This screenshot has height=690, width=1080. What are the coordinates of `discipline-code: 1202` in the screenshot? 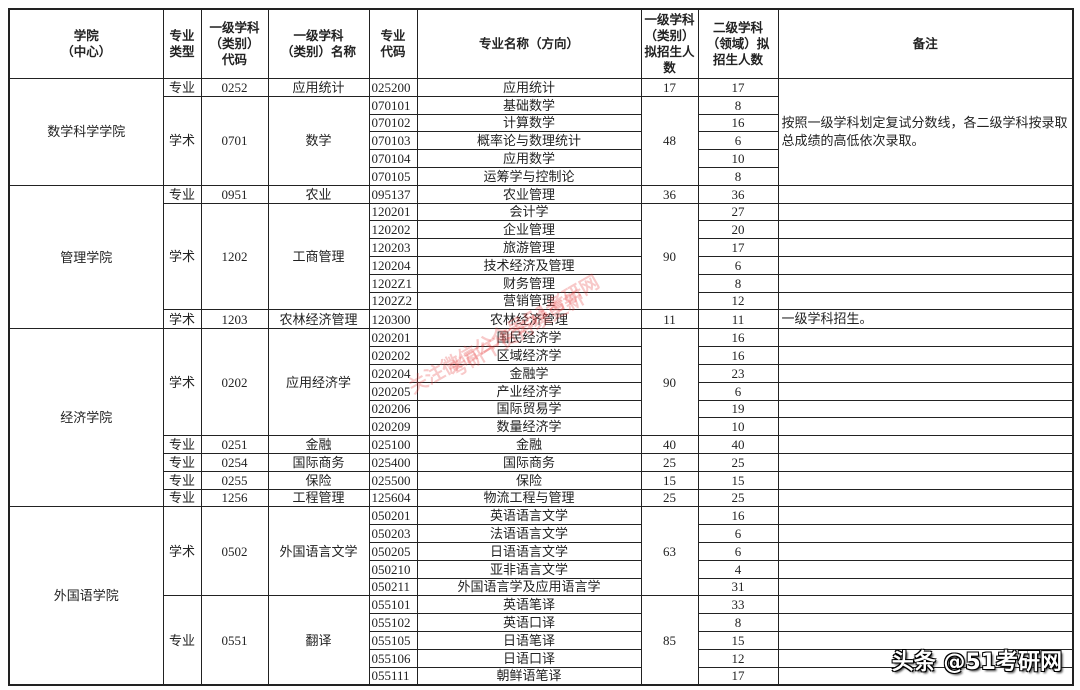 It's located at (234, 256).